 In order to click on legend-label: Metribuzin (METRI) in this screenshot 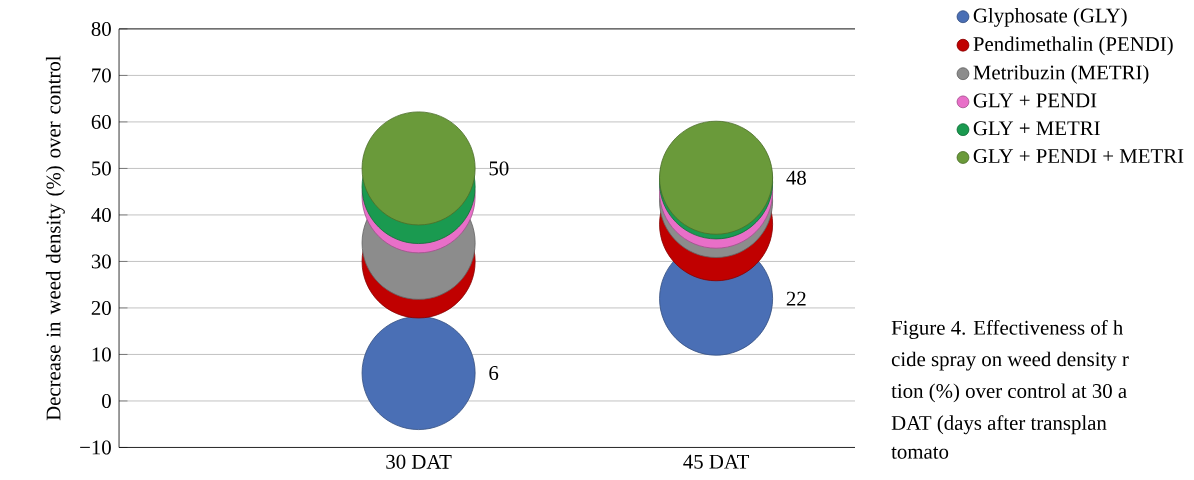, I will do `click(1061, 74)`.